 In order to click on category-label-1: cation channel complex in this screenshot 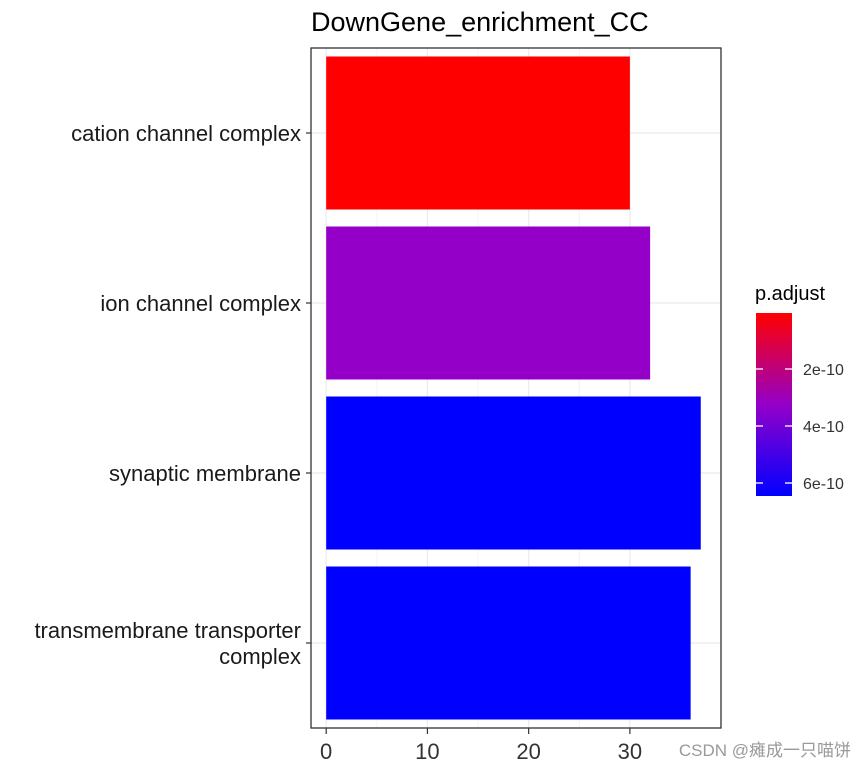, I will do `click(186, 133)`.